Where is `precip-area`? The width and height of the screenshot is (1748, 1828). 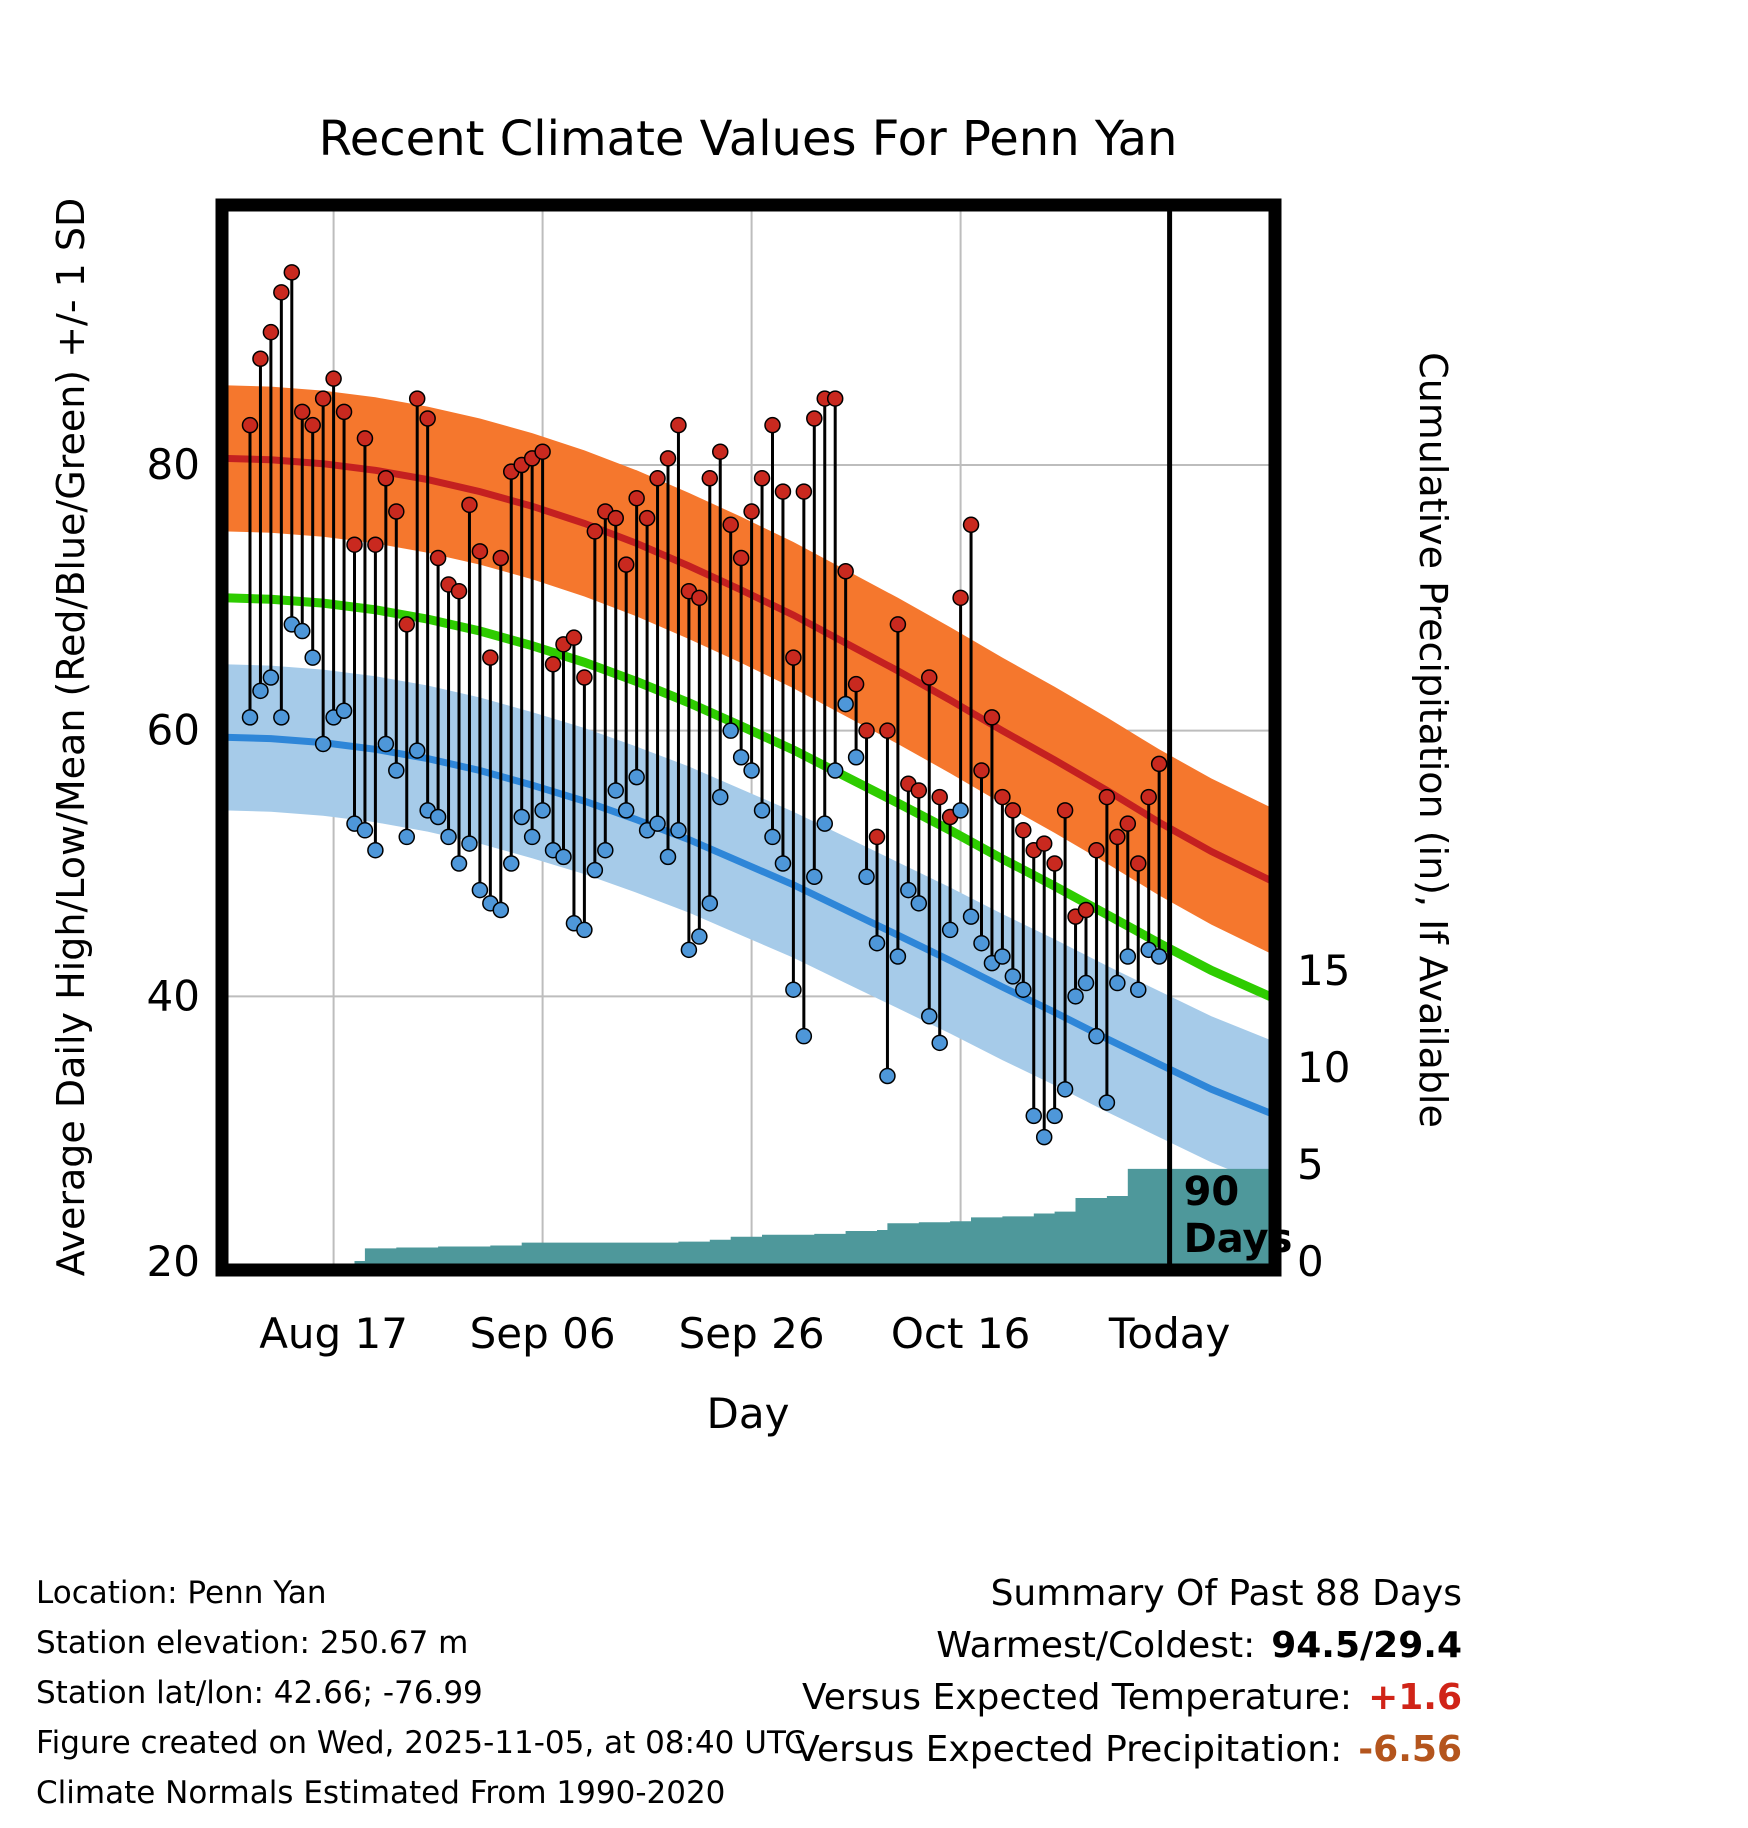 precip-area is located at coordinates (814, 1216).